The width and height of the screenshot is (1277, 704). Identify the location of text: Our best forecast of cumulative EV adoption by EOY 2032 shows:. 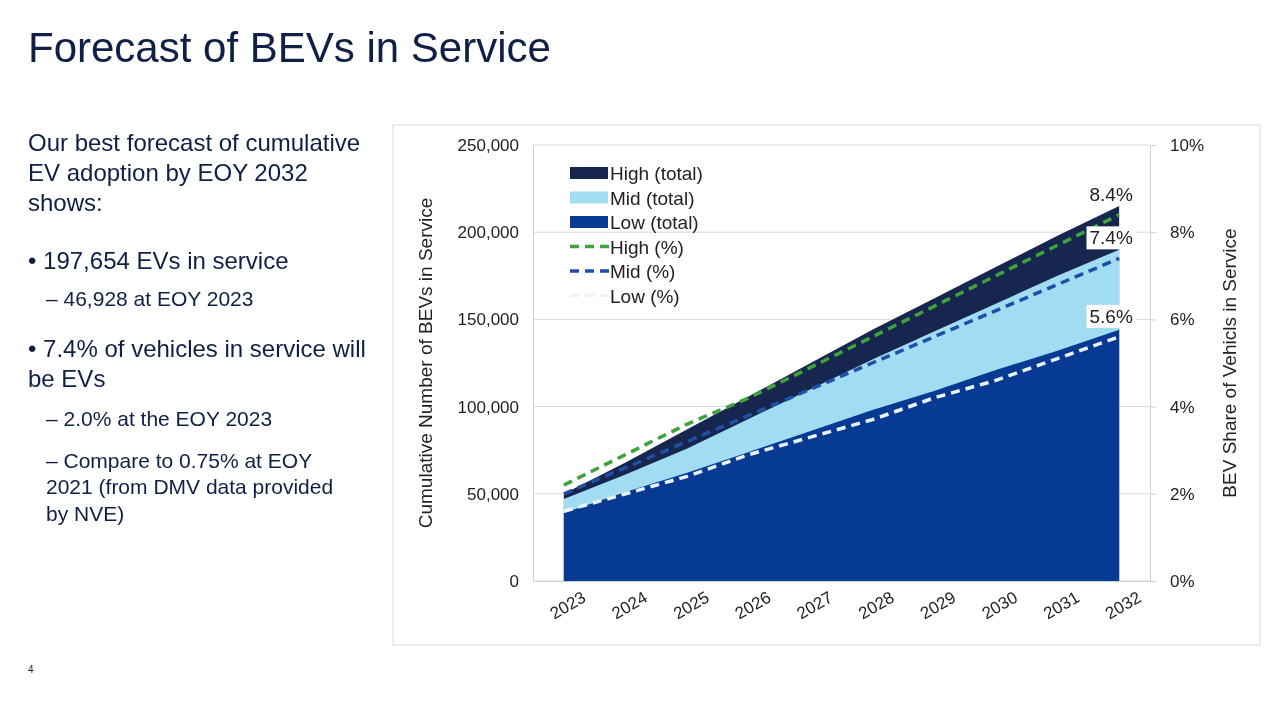
(195, 173).